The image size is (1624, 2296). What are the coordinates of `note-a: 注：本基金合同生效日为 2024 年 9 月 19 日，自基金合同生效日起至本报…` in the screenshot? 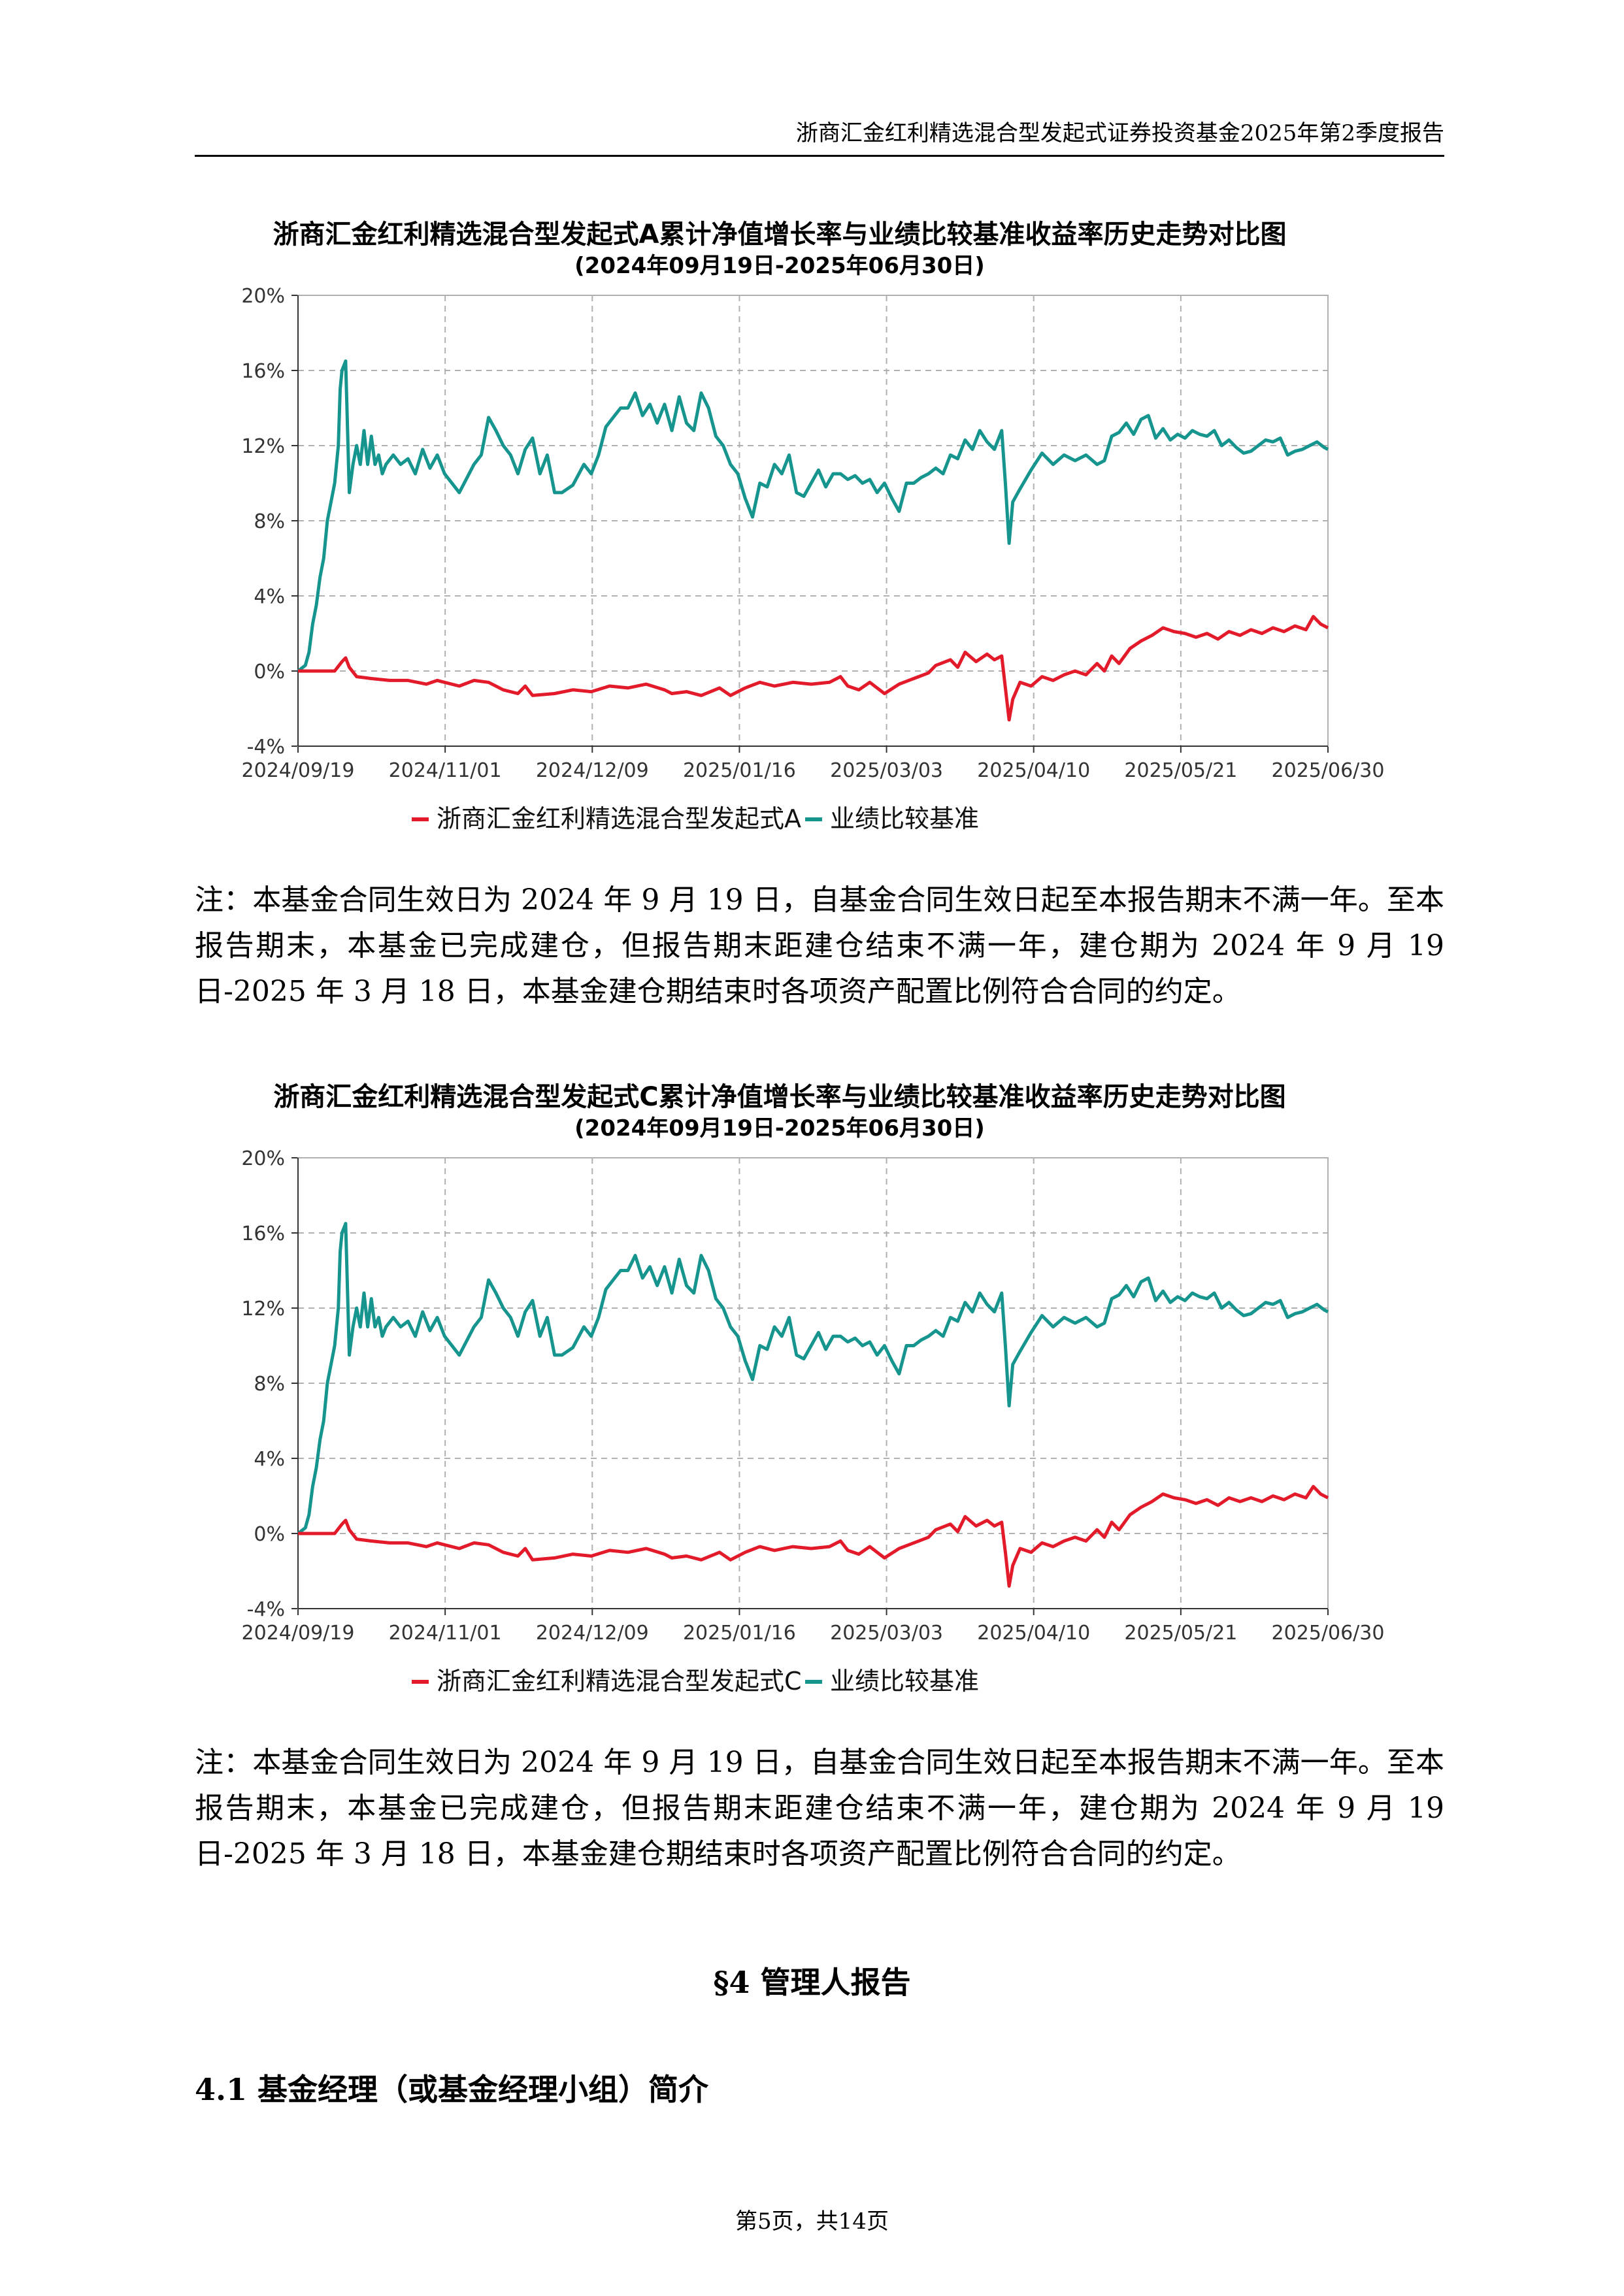 It's located at (820, 945).